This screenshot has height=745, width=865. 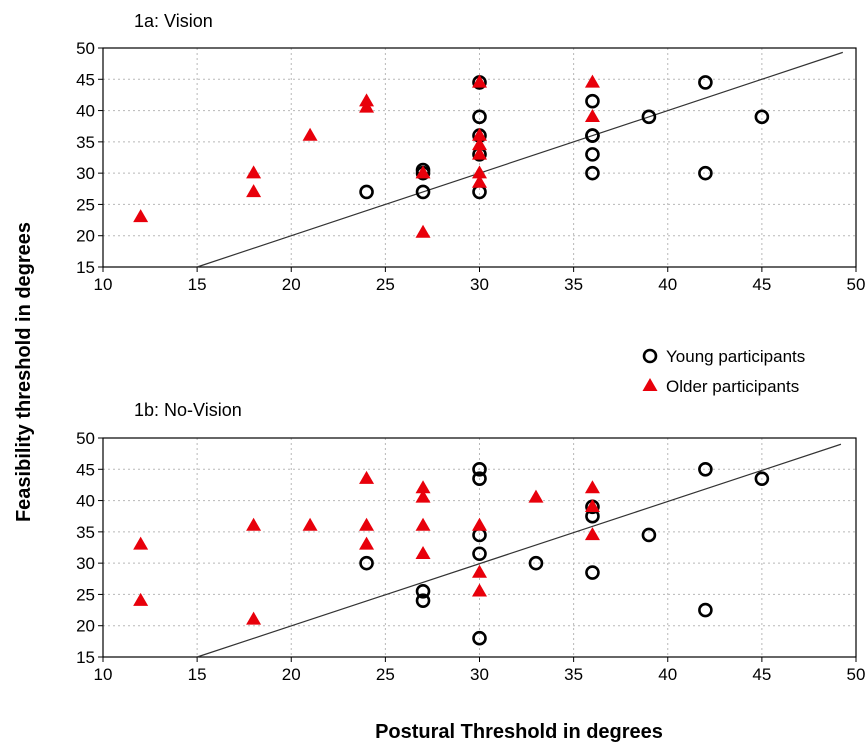 I want to click on panel-title: 1a: Vision, so click(x=173, y=21).